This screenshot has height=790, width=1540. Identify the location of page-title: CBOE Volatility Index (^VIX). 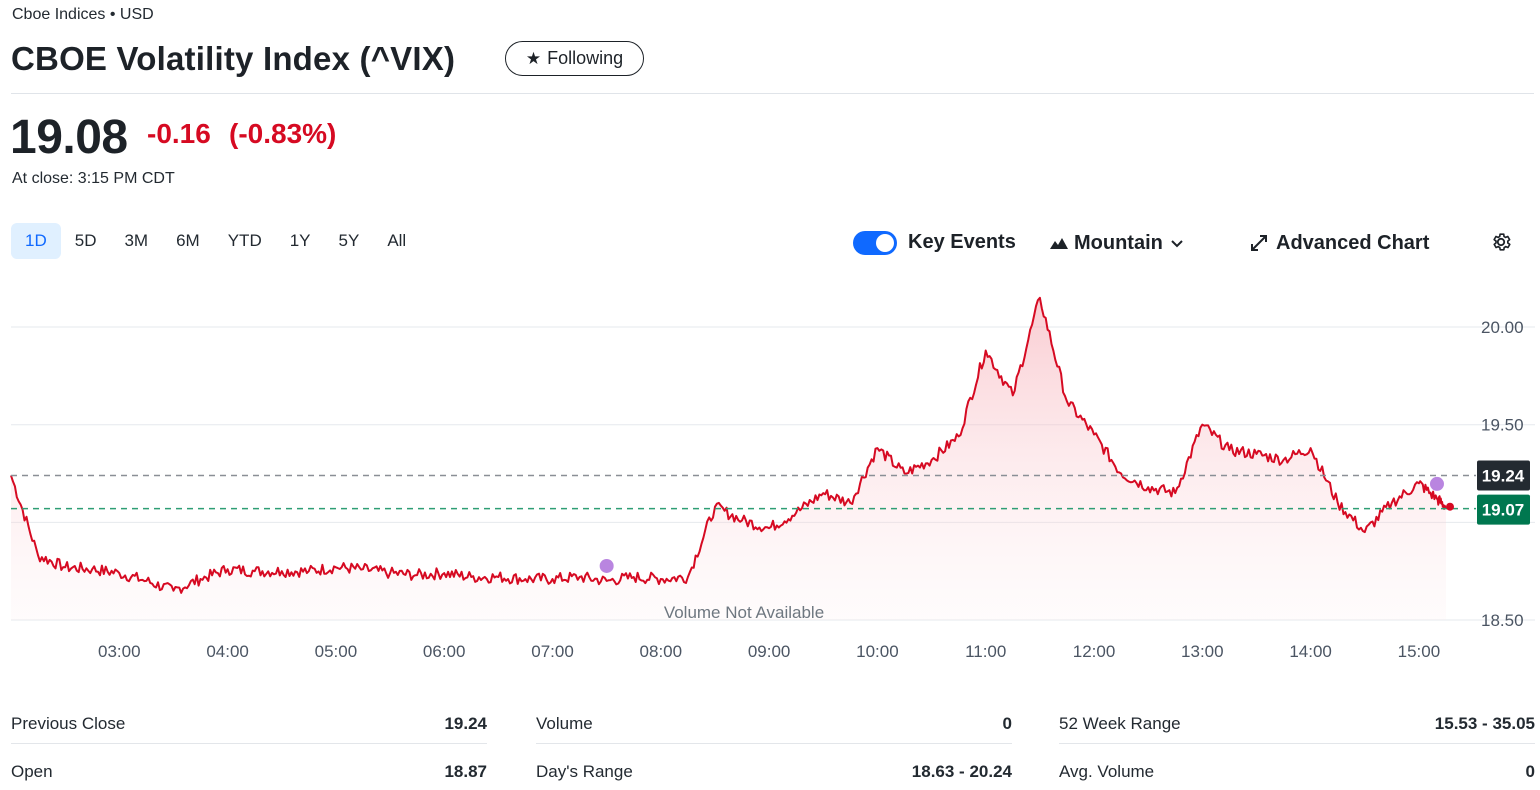
(233, 58).